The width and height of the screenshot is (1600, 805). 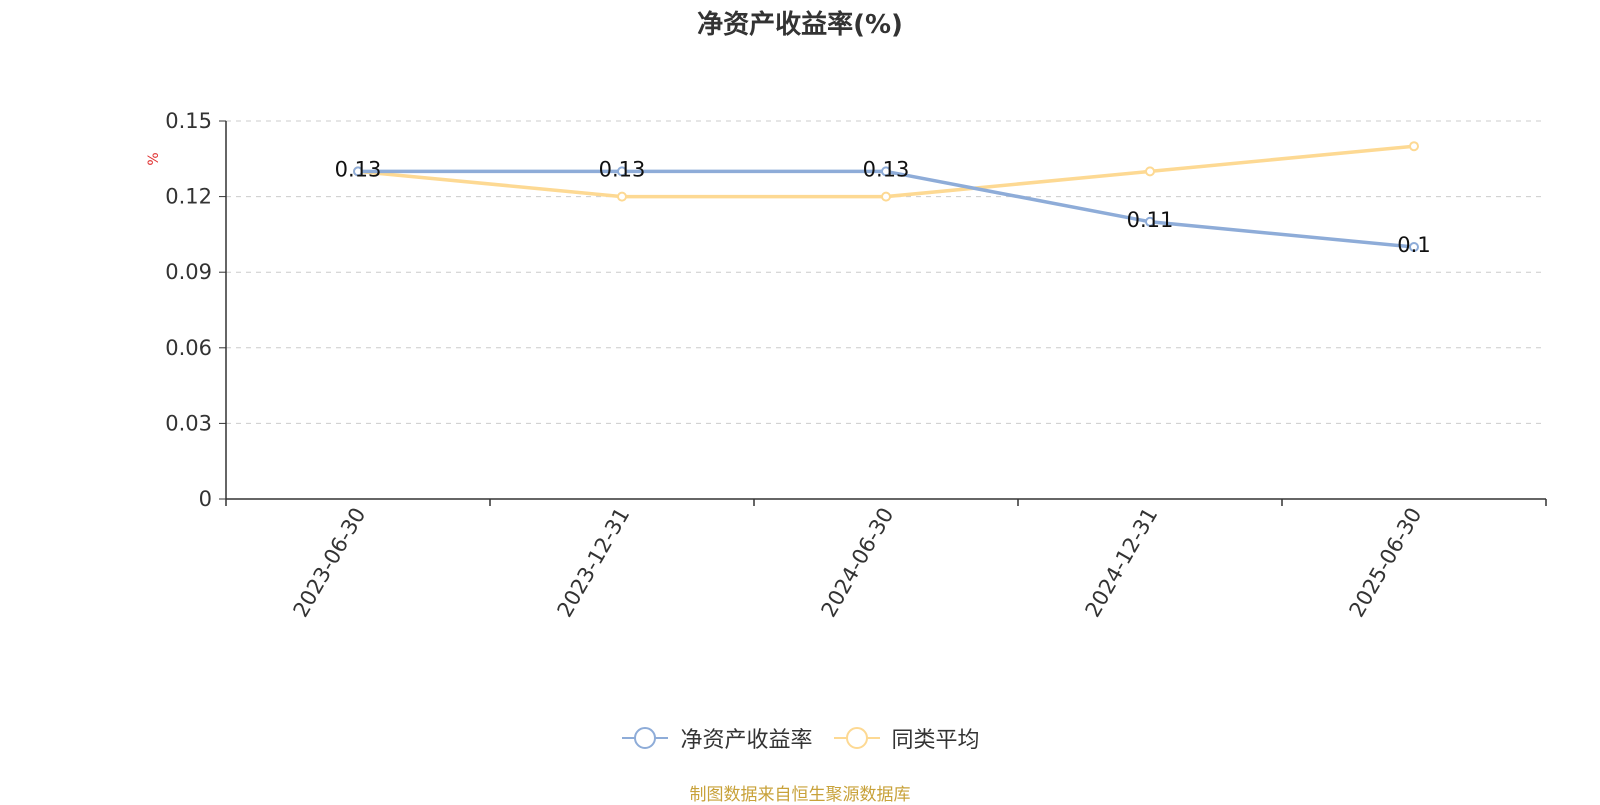 I want to click on legend-marker-peer-average-icon, so click(x=856, y=738).